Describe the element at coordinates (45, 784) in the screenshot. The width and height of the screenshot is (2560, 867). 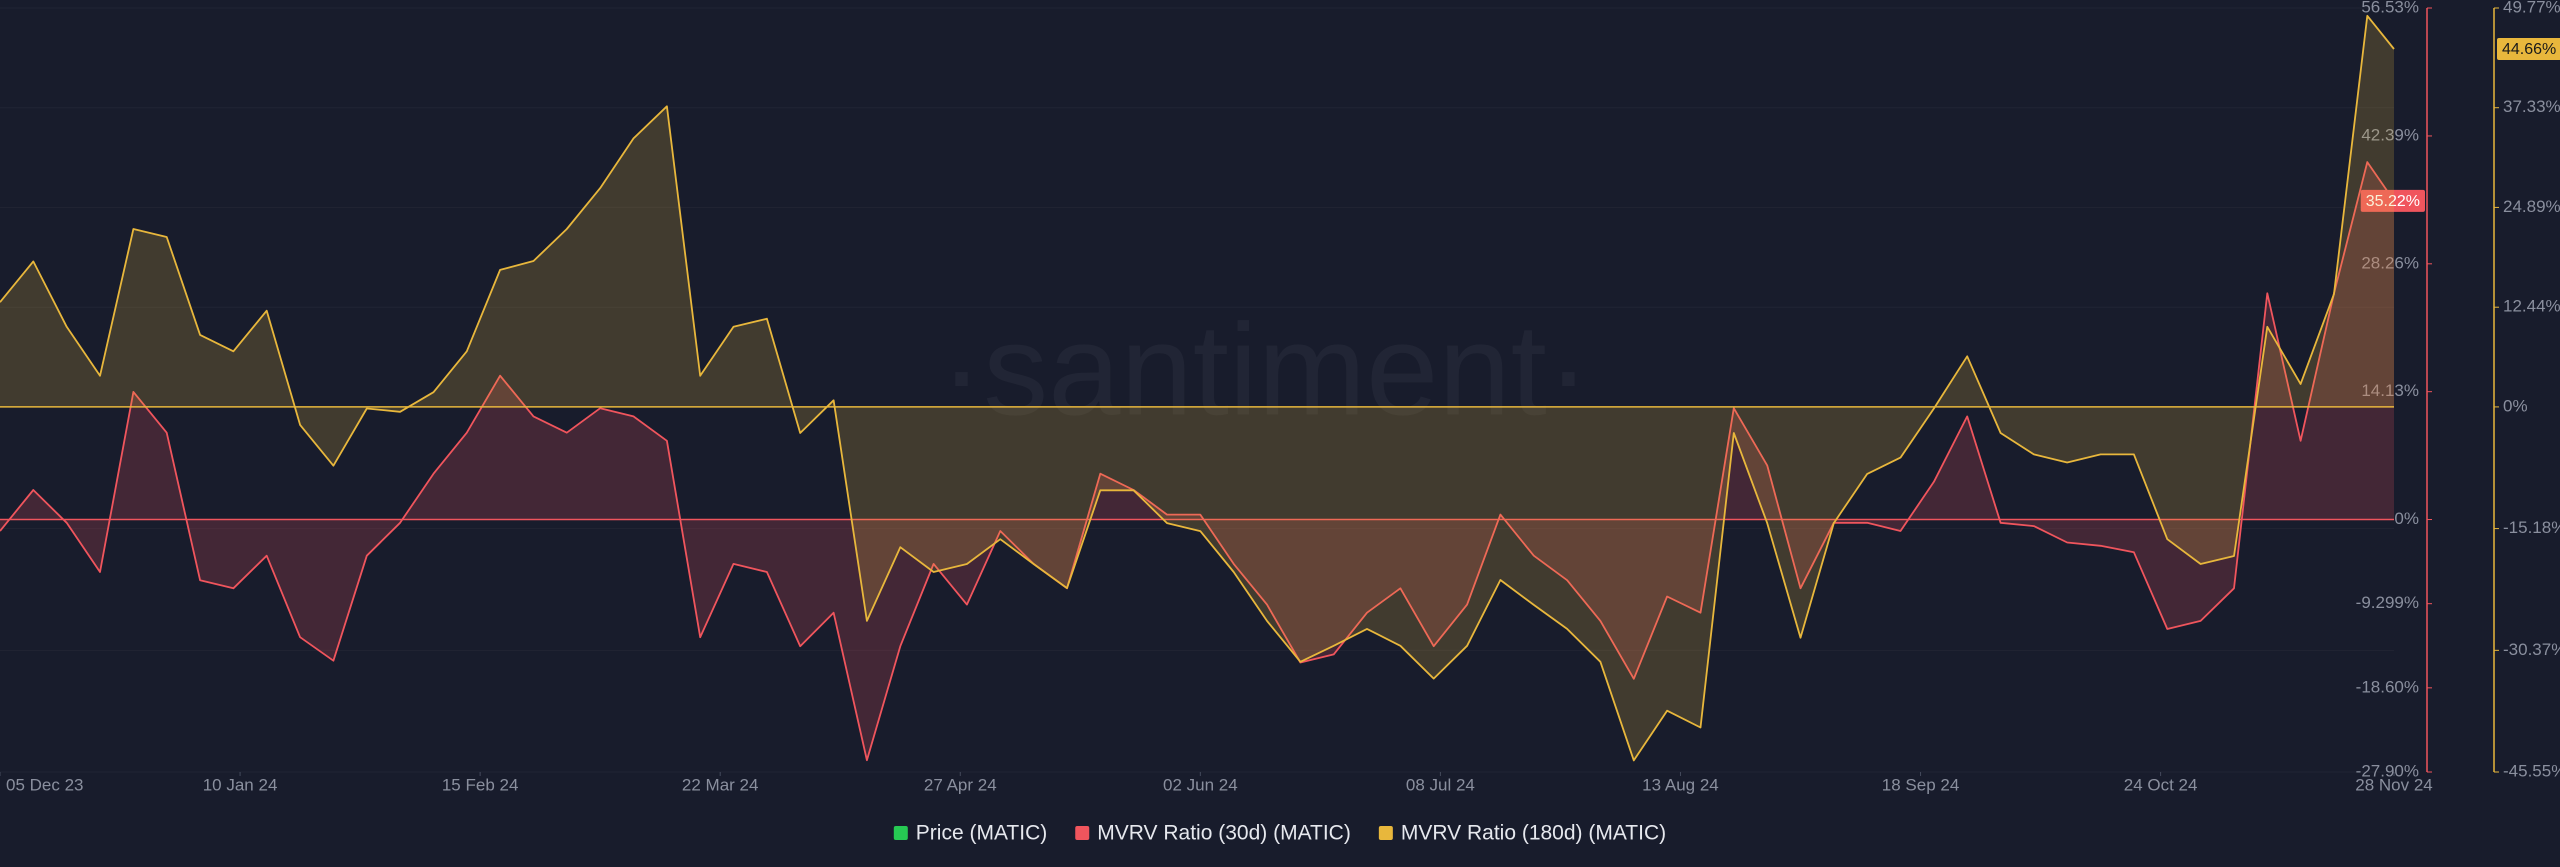
I see `x-tick-label: 05 Dec 23` at that location.